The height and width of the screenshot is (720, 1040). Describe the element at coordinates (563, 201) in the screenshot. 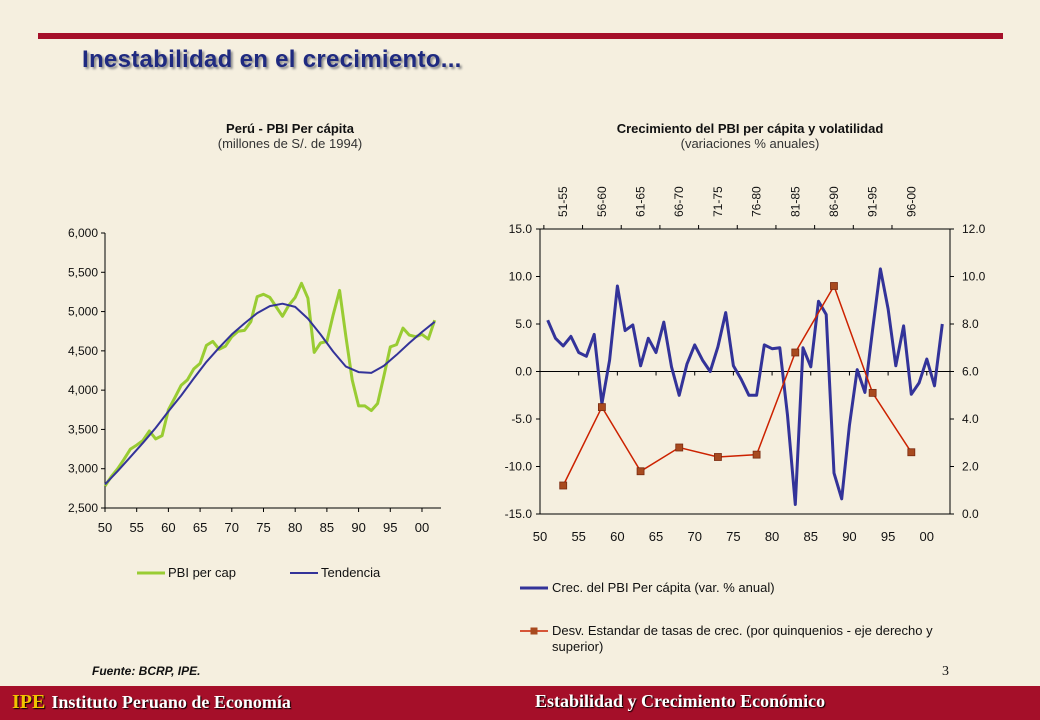

I see `chart2-top-tick-label: 51-55` at that location.